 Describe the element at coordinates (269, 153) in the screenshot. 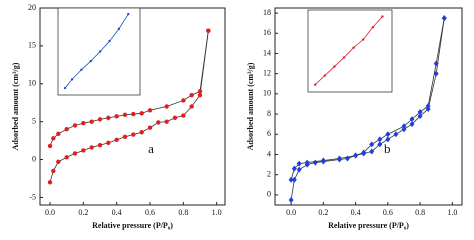

I see `y-tick-label: 4` at that location.